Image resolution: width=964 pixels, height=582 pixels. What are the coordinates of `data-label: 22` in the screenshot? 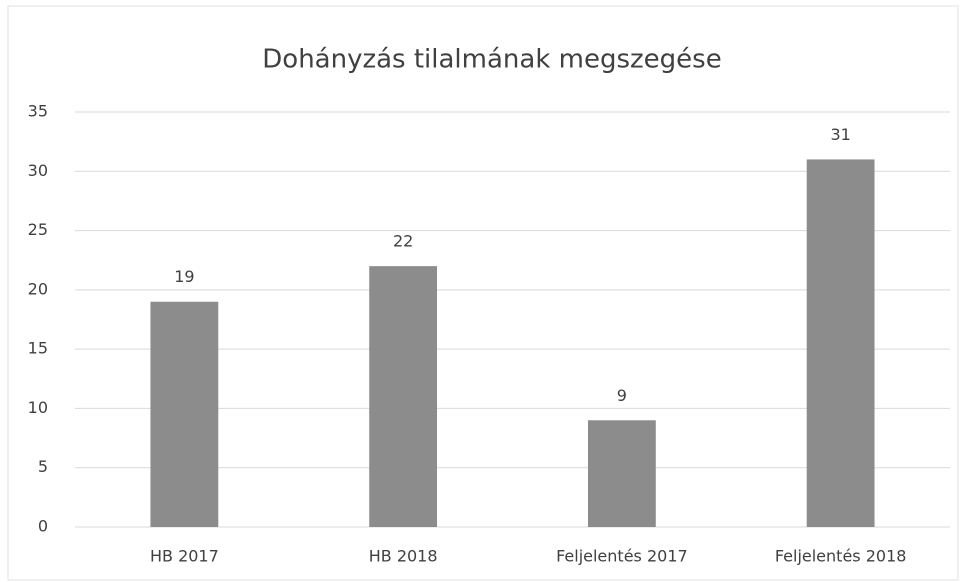 It's located at (403, 241).